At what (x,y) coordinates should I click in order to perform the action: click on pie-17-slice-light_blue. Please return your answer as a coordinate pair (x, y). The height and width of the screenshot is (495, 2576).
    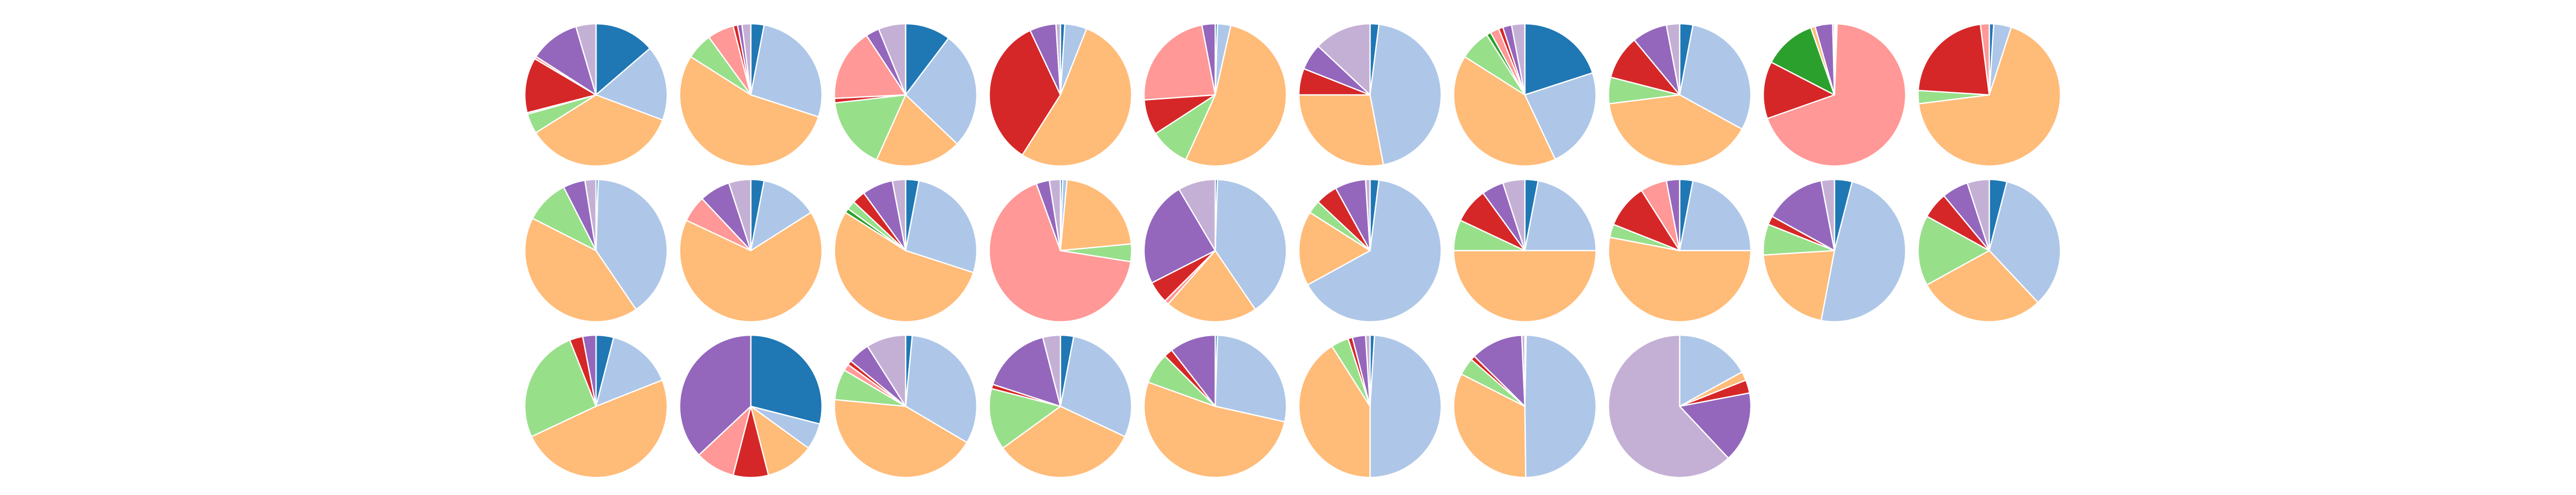
    Looking at the image, I should click on (1561, 216).